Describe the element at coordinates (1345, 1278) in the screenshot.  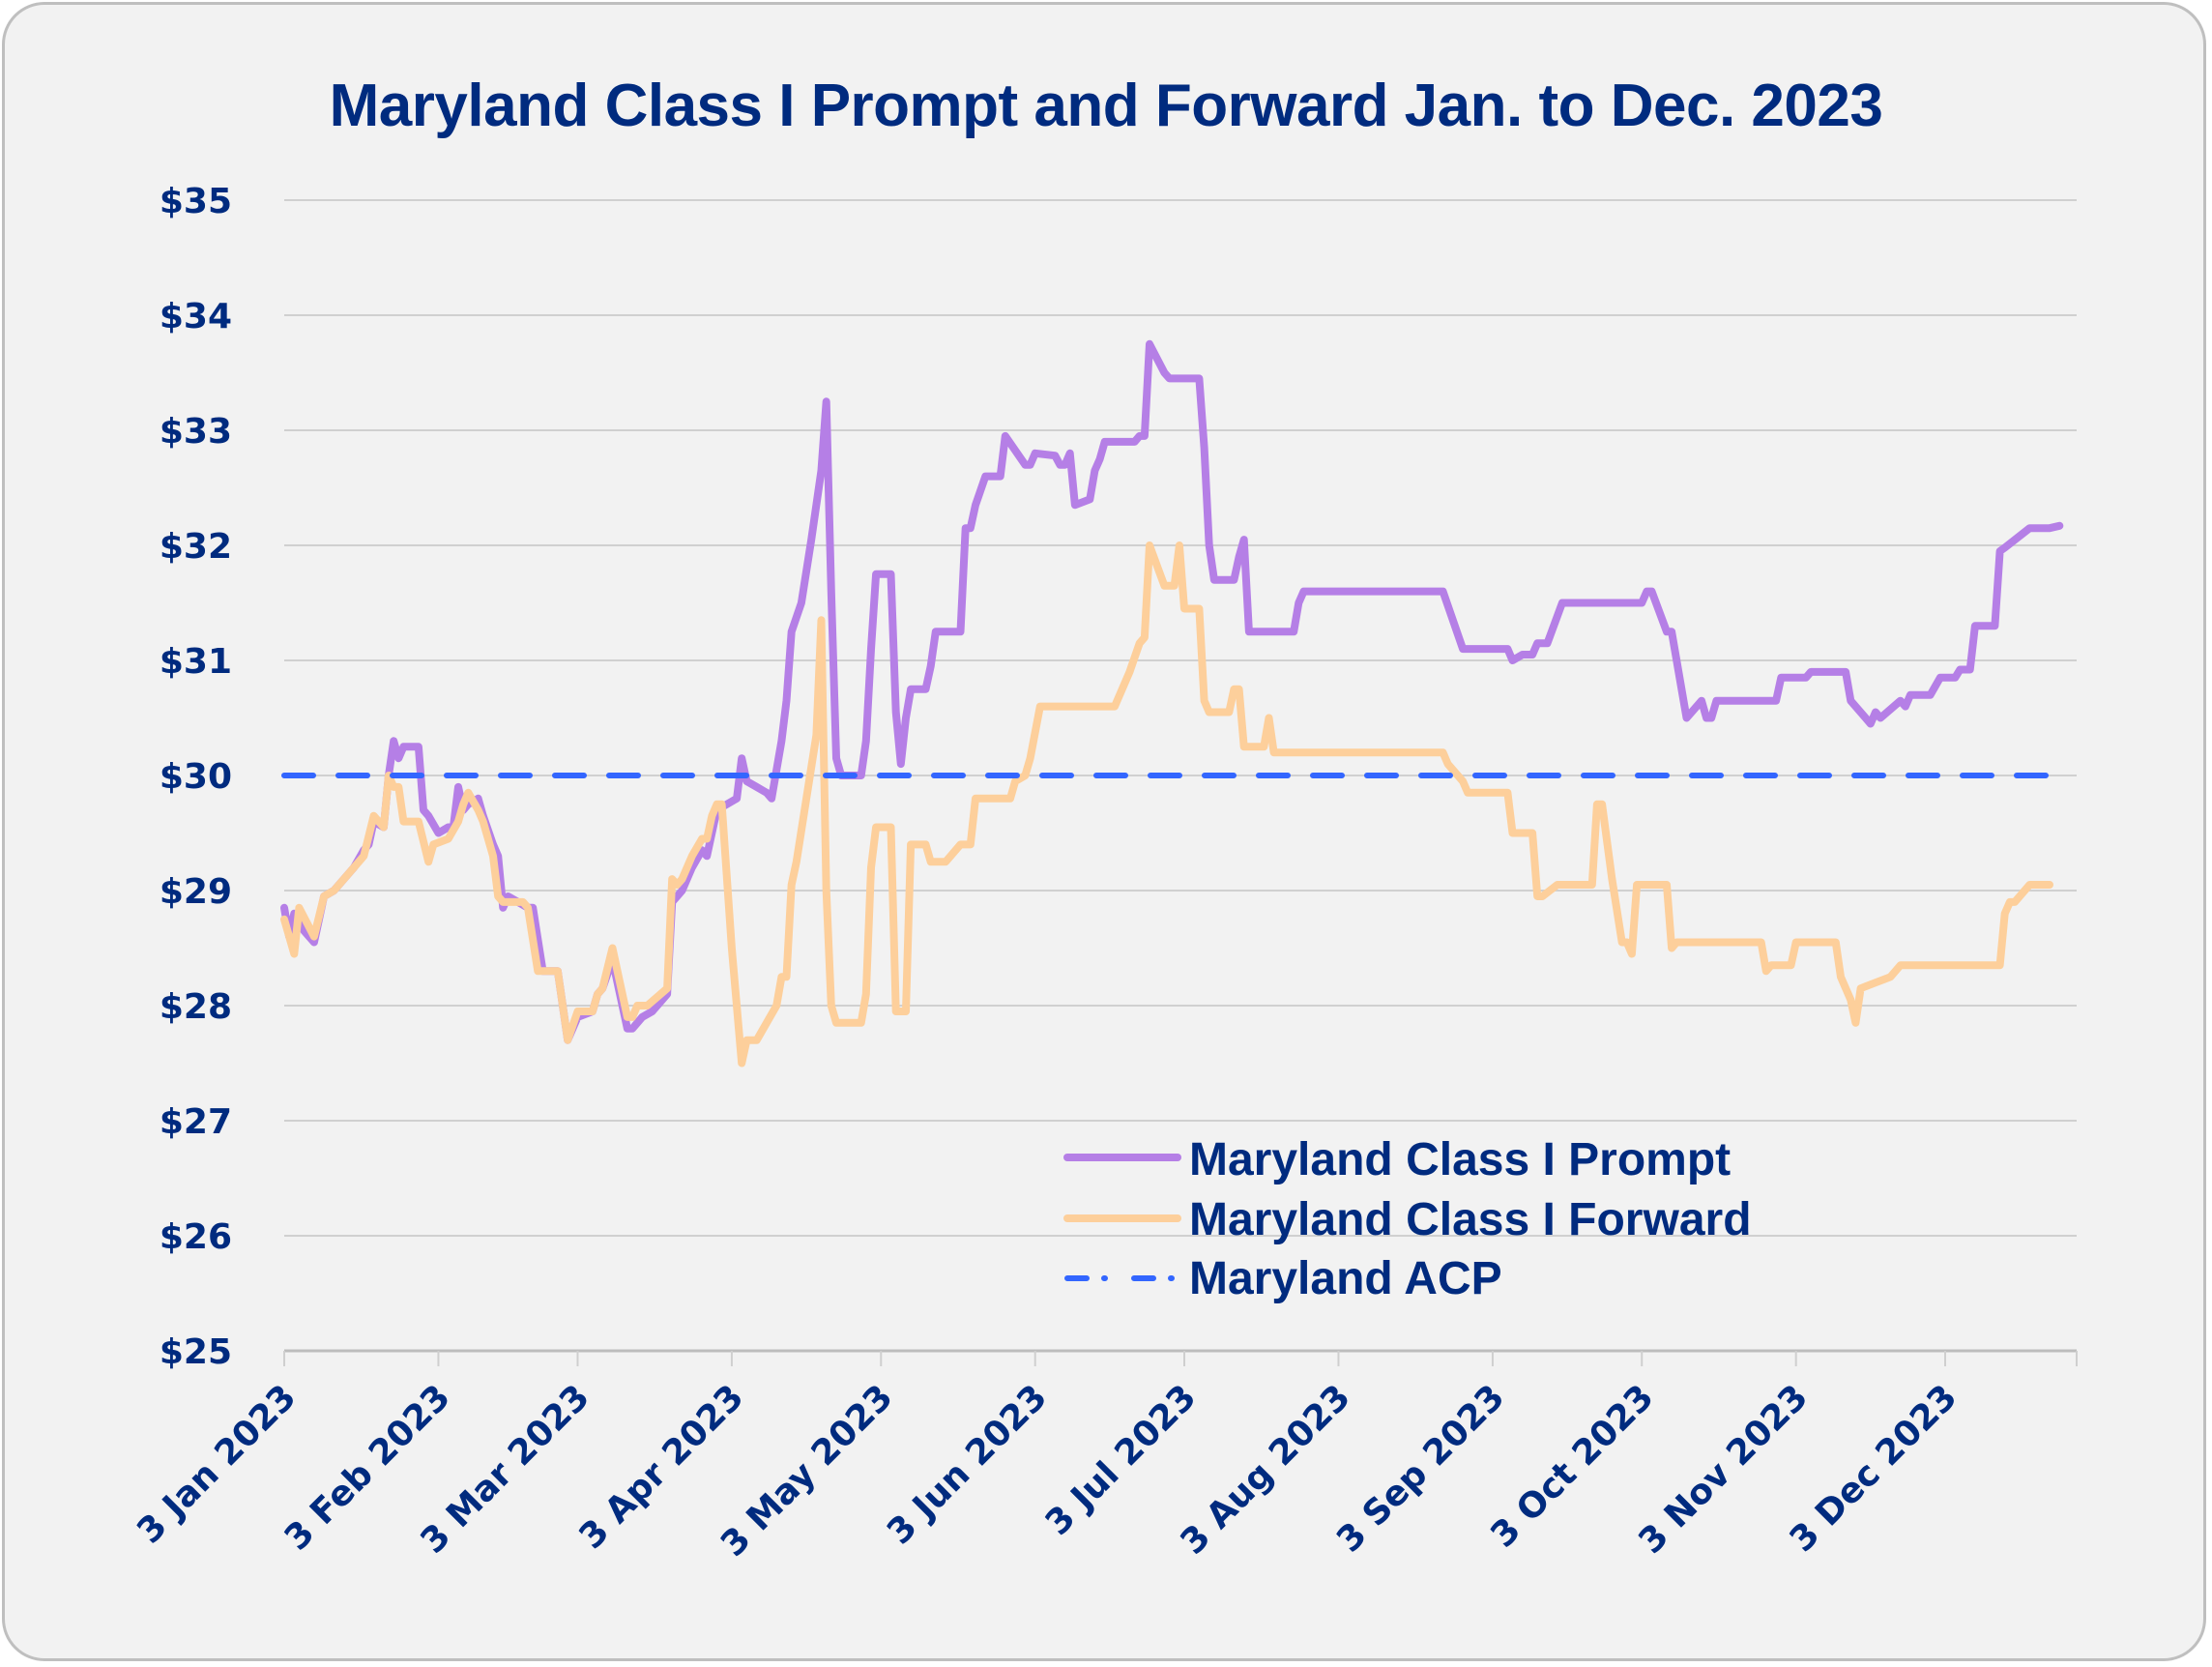
I see `legend-label-acp: Maryland ACP` at that location.